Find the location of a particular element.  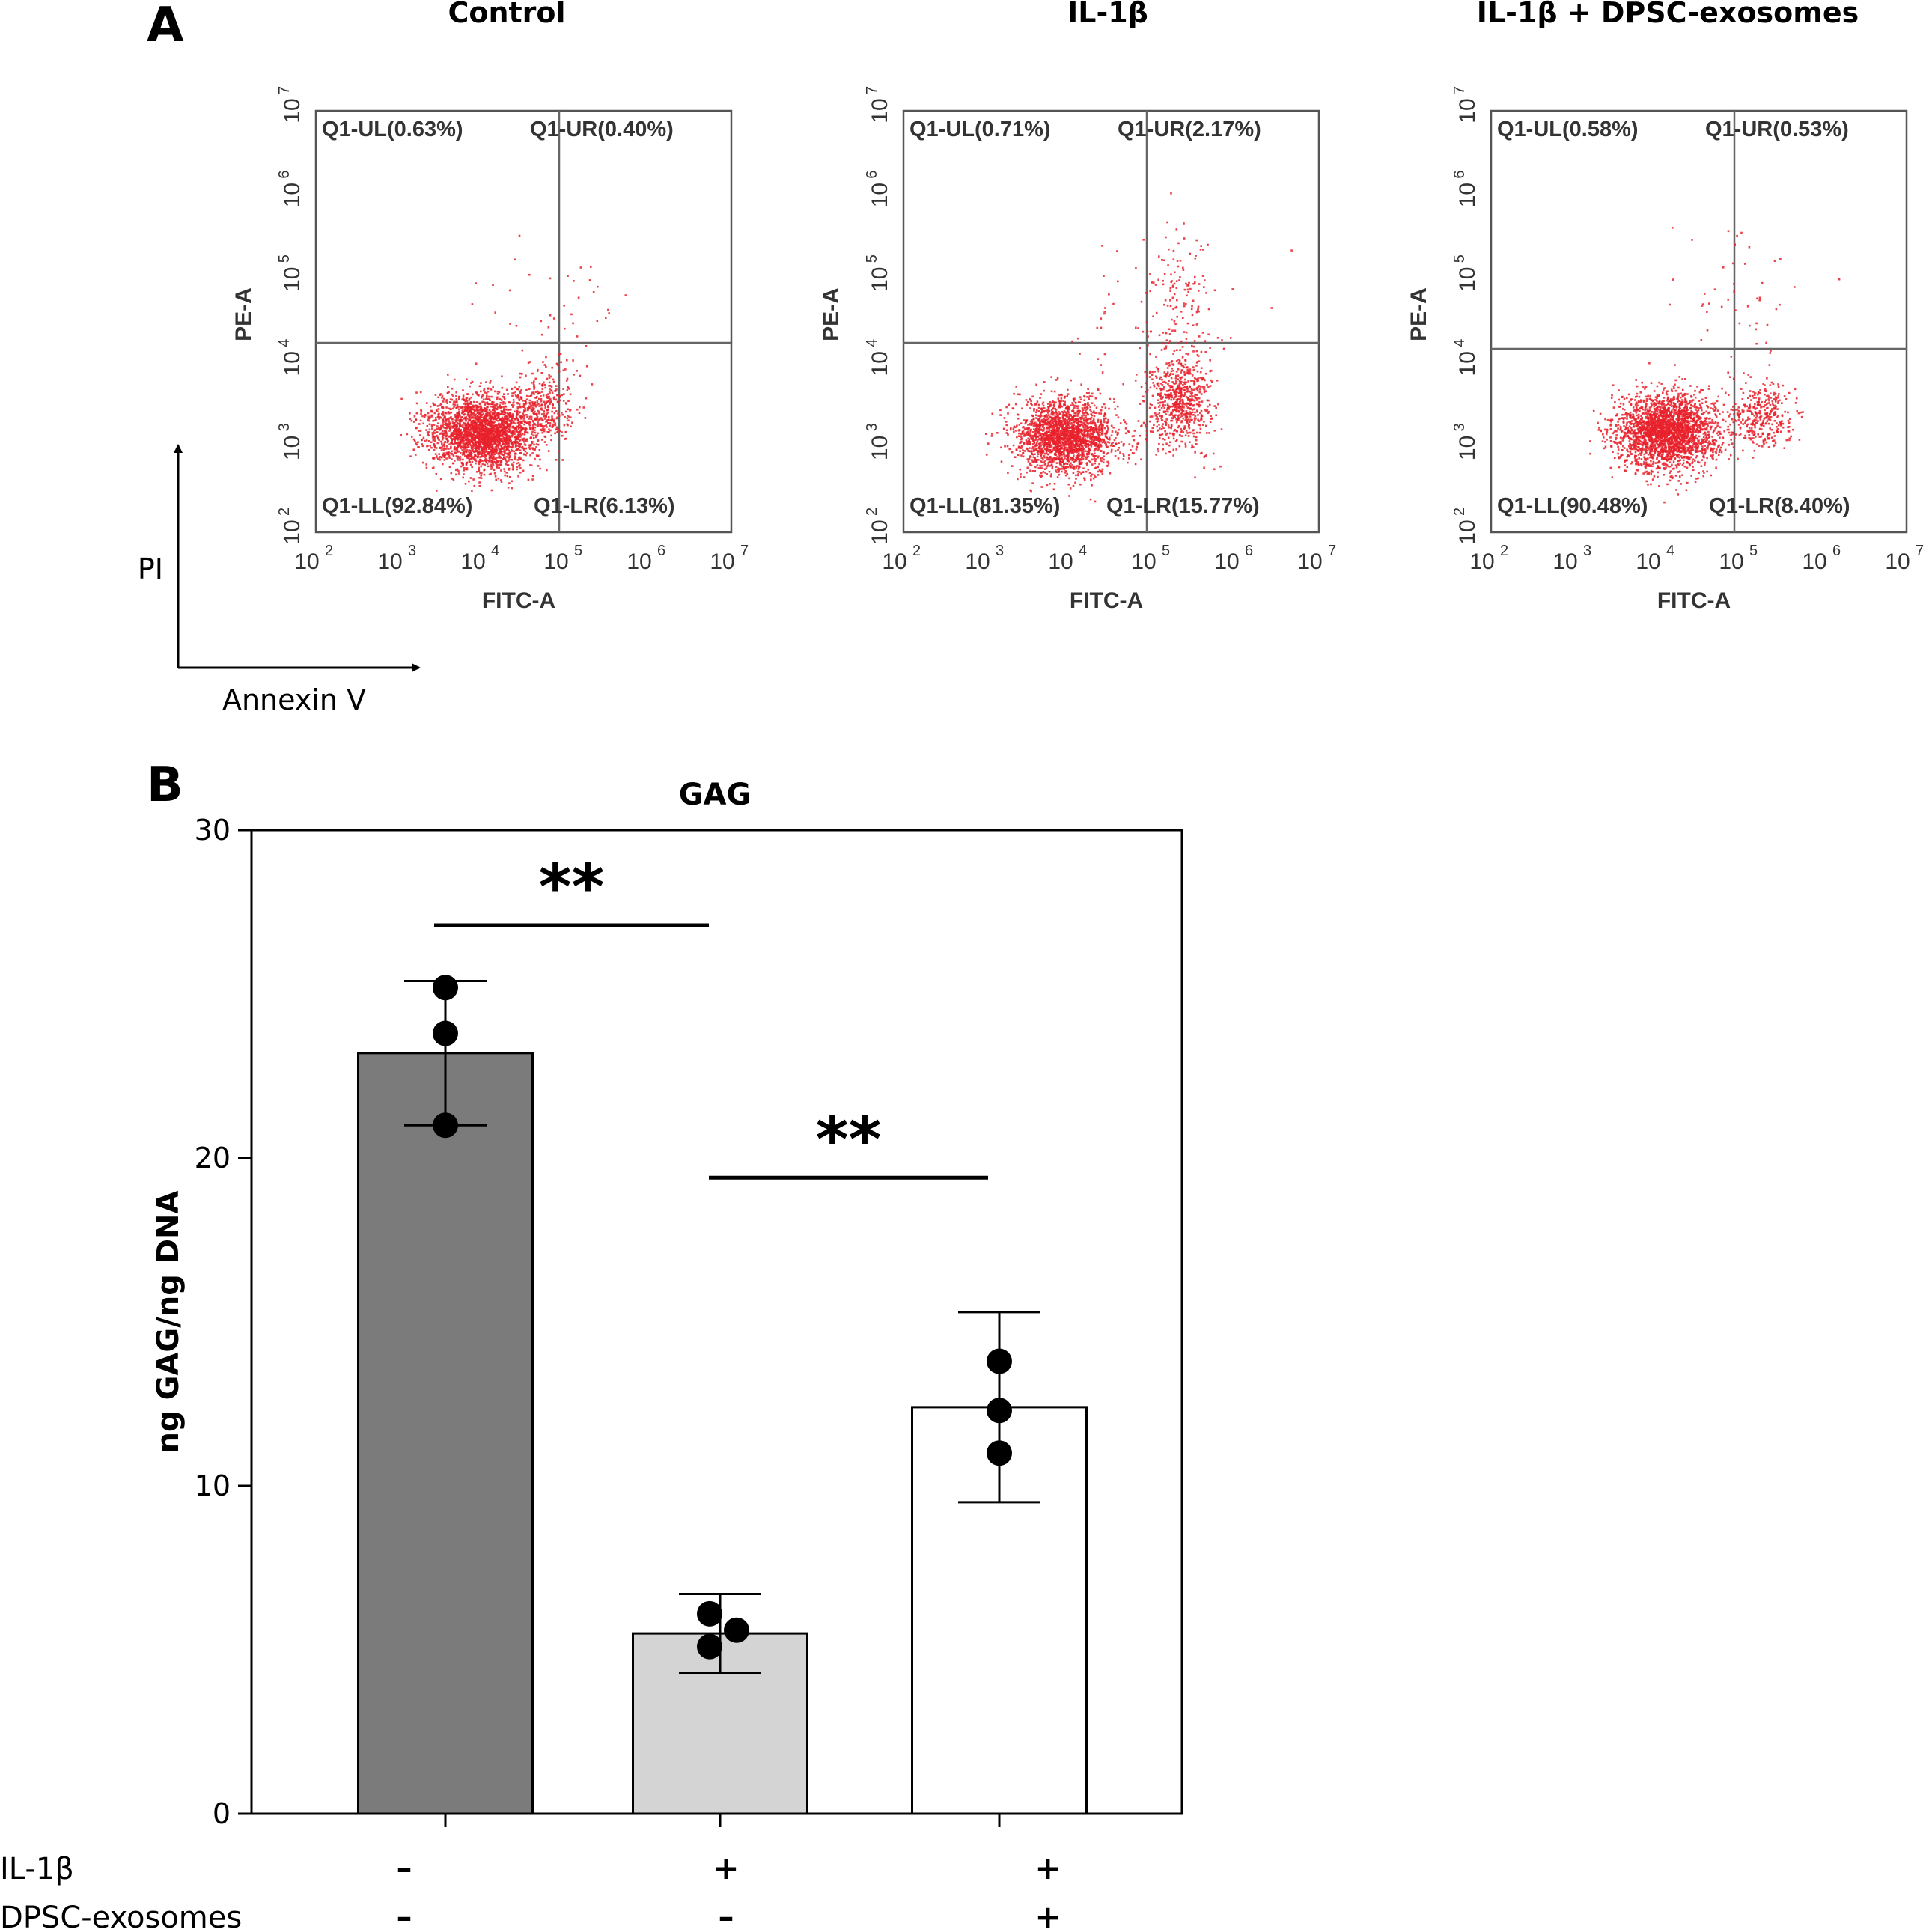

y-tick-label: 10 is located at coordinates (292, 195).